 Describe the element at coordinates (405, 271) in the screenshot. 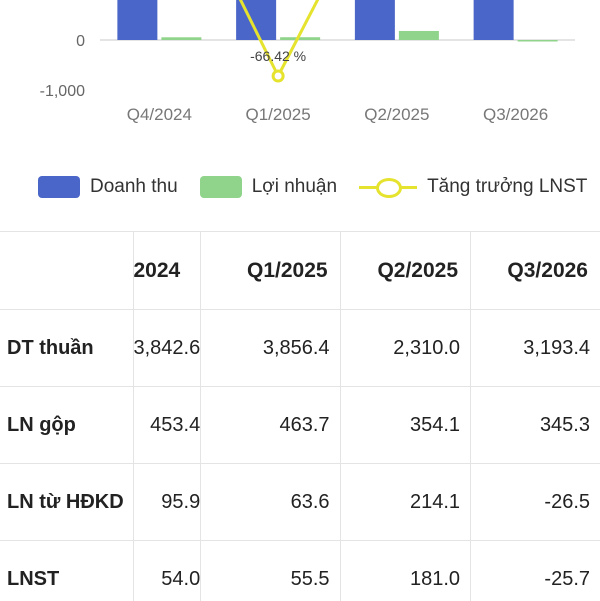

I see `table-header-q2-2025: Q2/2025` at that location.